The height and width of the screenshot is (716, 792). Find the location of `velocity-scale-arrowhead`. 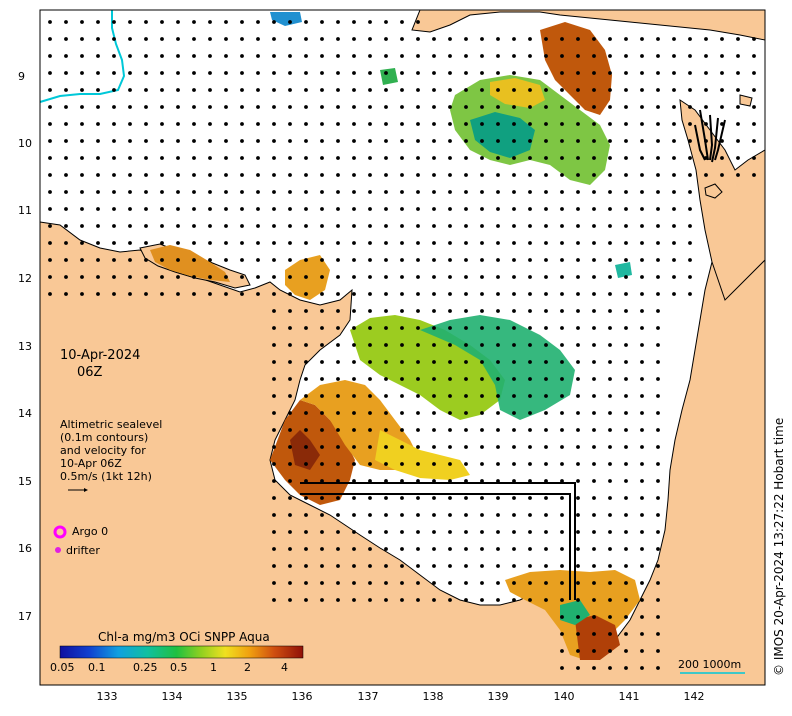

velocity-scale-arrowhead is located at coordinates (86, 490).